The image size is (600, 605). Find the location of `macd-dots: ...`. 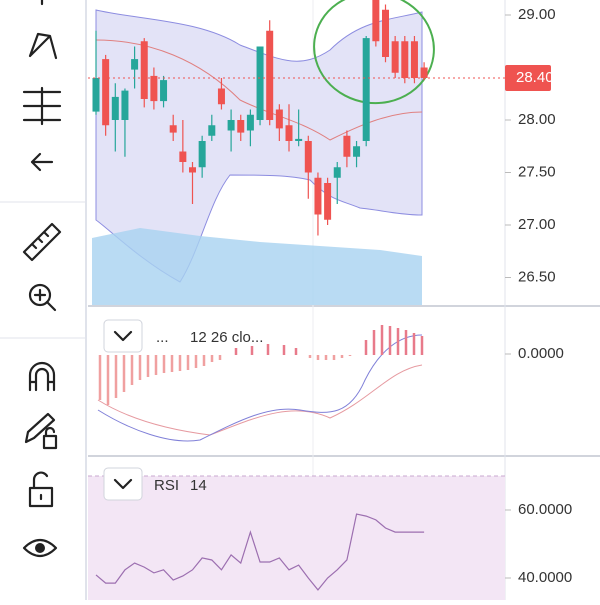

macd-dots: ... is located at coordinates (162, 337).